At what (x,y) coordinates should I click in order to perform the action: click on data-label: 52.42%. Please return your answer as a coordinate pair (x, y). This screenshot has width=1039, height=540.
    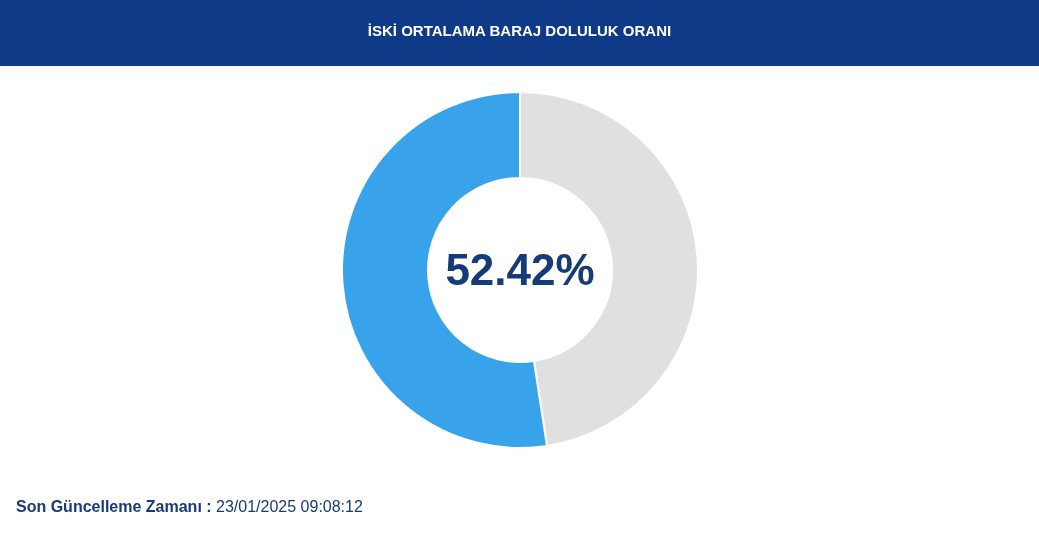
    Looking at the image, I should click on (520, 270).